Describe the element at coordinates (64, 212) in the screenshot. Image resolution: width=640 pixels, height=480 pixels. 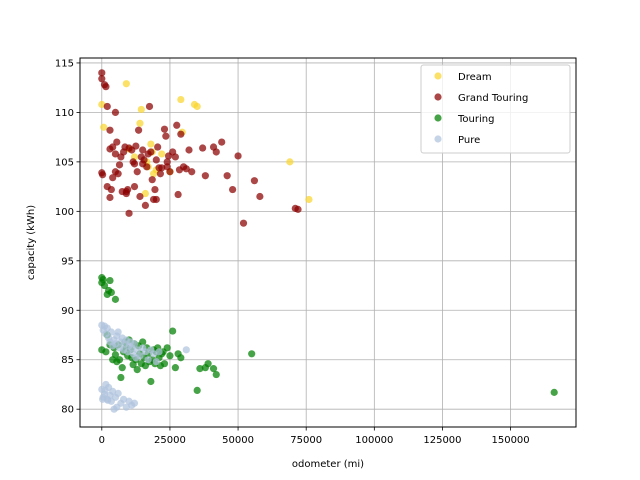
I see `y-tick-label: 100` at that location.